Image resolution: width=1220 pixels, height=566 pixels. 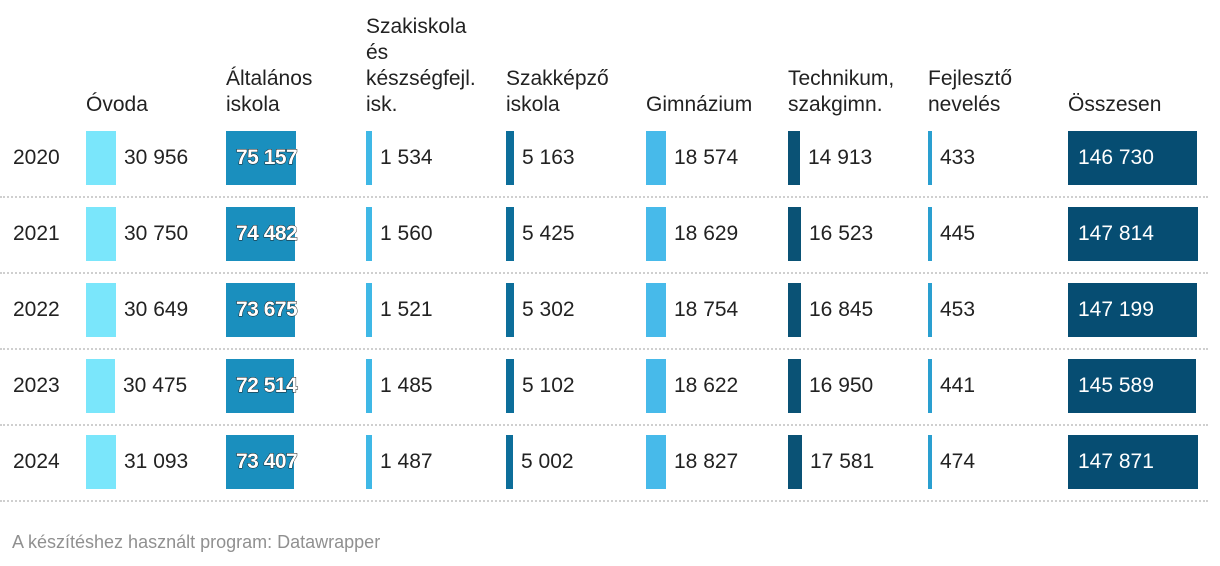 I want to click on bar-technikum-2024, so click(x=795, y=462).